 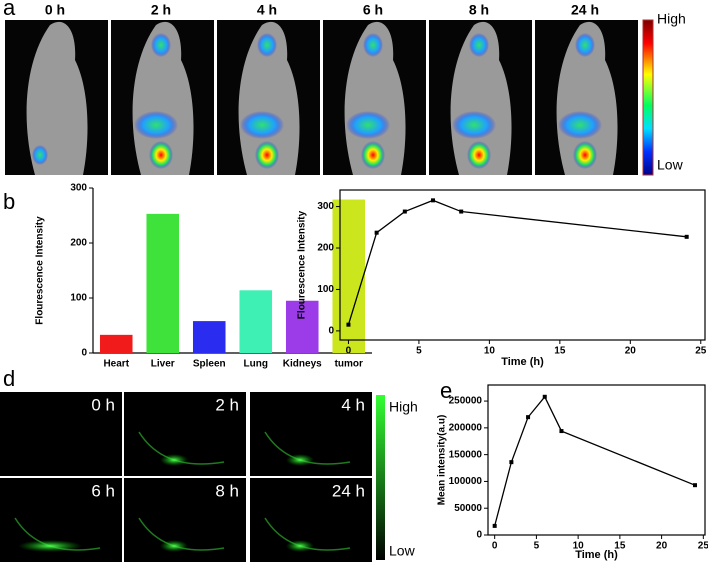 I want to click on time-label: 2 h, so click(x=161, y=10).